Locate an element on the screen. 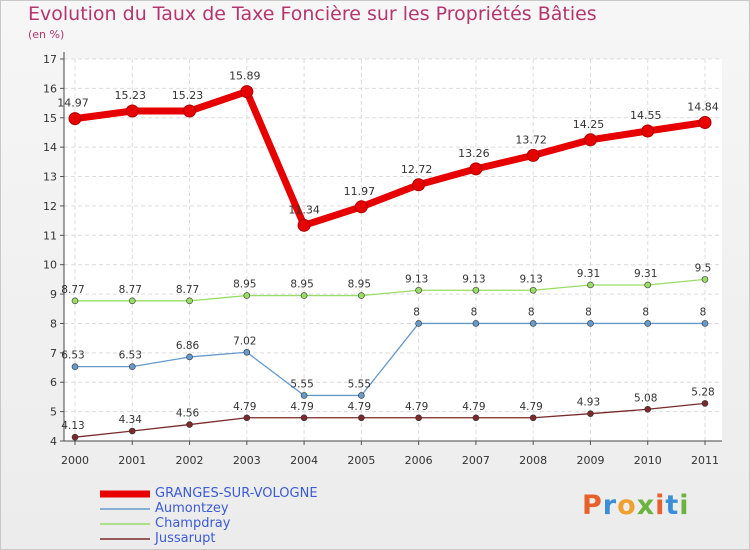  data-label: 9.31 is located at coordinates (588, 274).